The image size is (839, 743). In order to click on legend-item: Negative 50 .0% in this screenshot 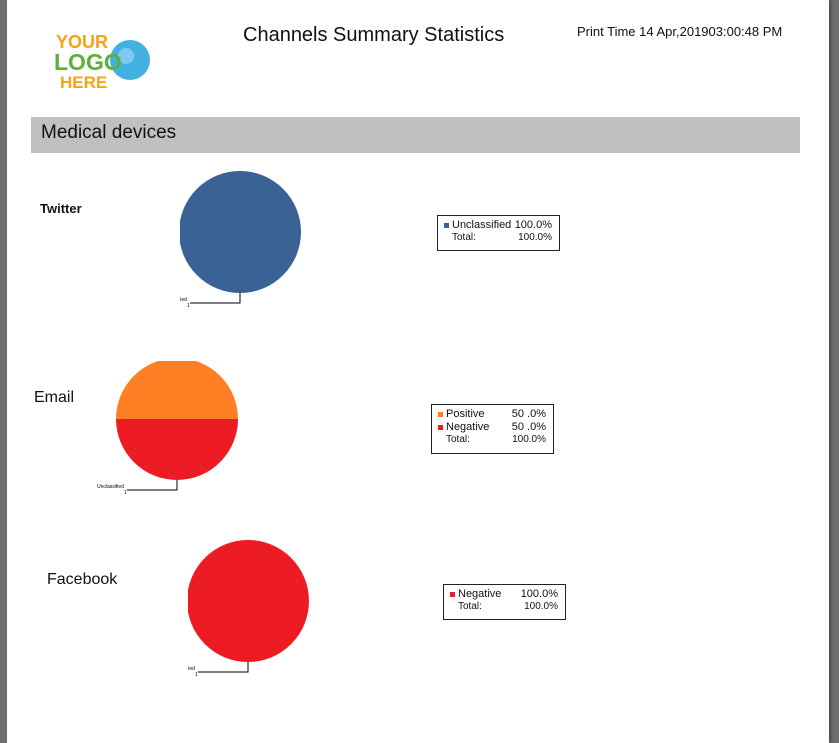, I will do `click(492, 427)`.